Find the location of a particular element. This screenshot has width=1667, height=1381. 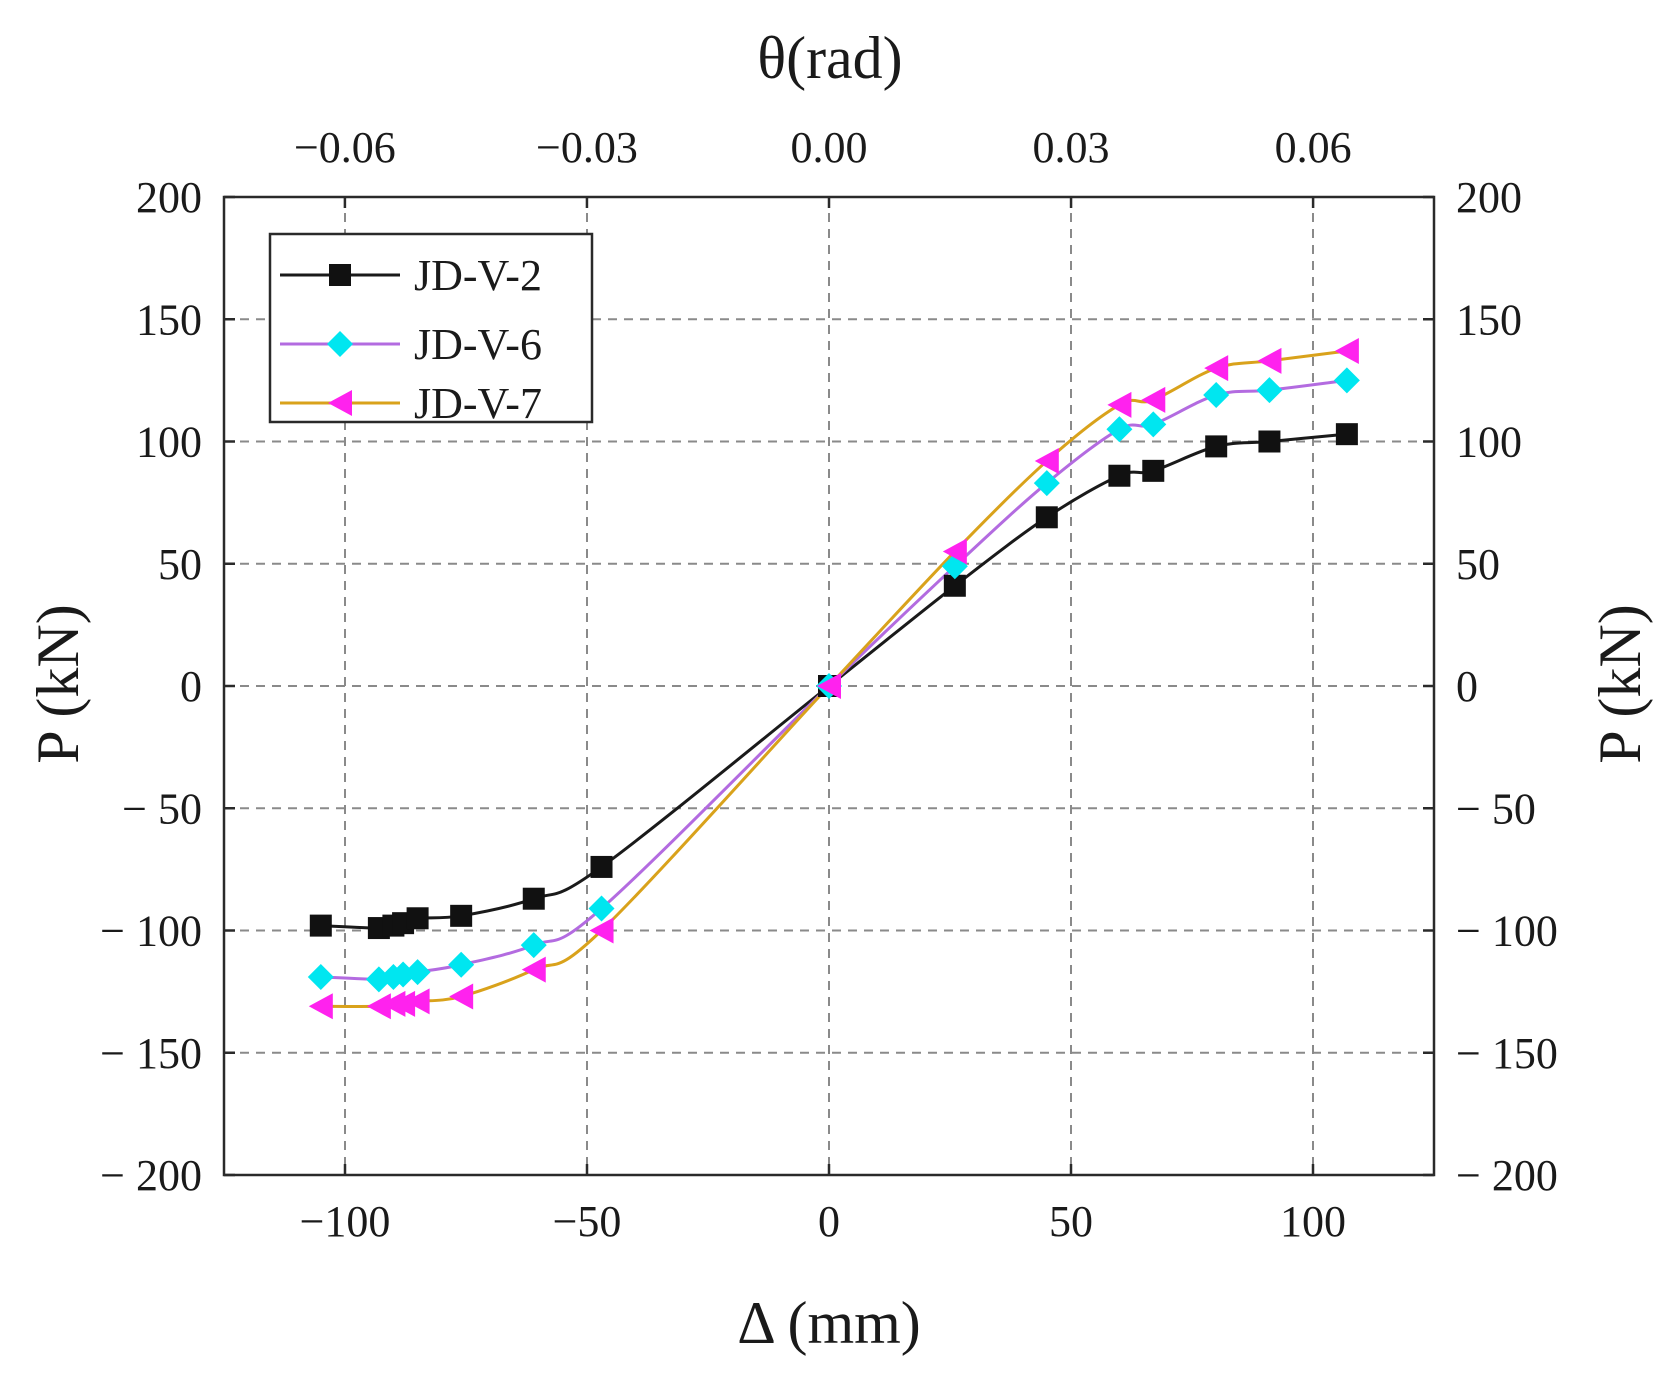

y-axis-title-right: P (kN) is located at coordinates (1620, 683).